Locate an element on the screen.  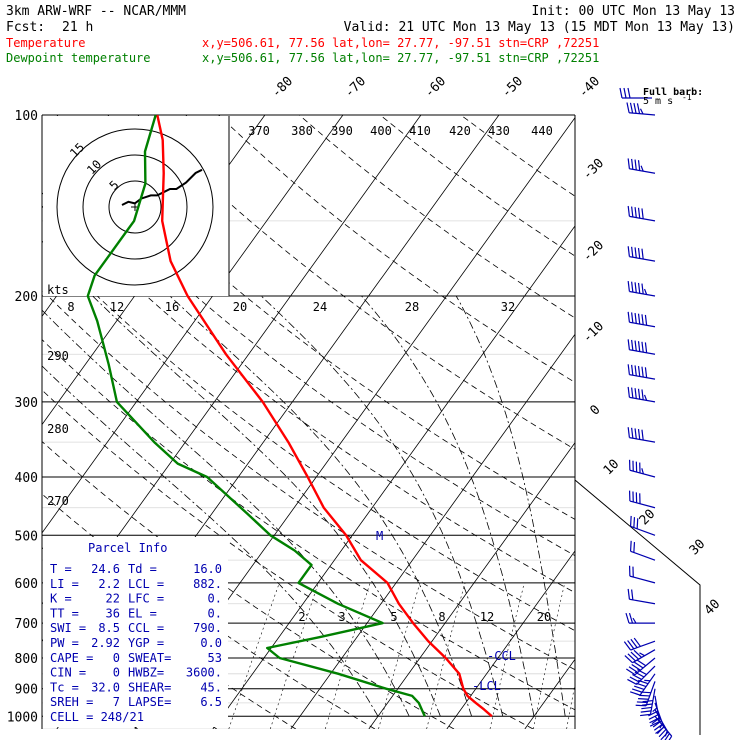
theta-e-label: 370 is located at coordinates (259, 131).